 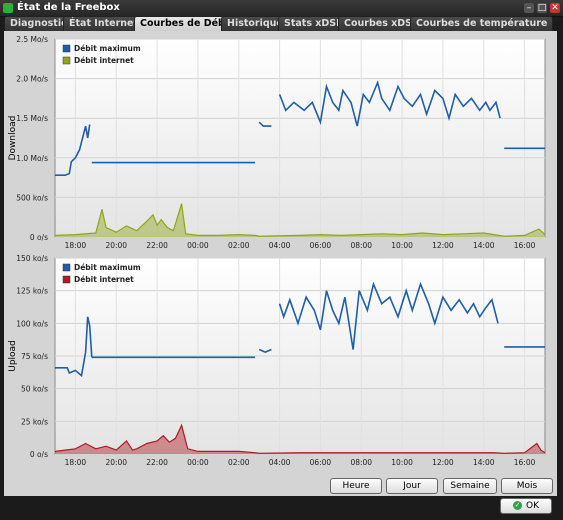 What do you see at coordinates (32, 197) in the screenshot?
I see `download-y-tick-label: 500 ko/s` at bounding box center [32, 197].